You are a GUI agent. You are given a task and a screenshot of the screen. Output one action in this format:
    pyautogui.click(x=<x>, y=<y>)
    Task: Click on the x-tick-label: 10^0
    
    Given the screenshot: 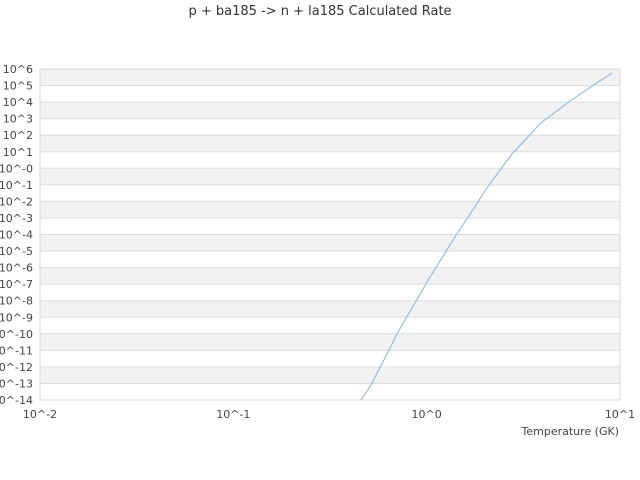 What is the action you would take?
    pyautogui.click(x=427, y=414)
    